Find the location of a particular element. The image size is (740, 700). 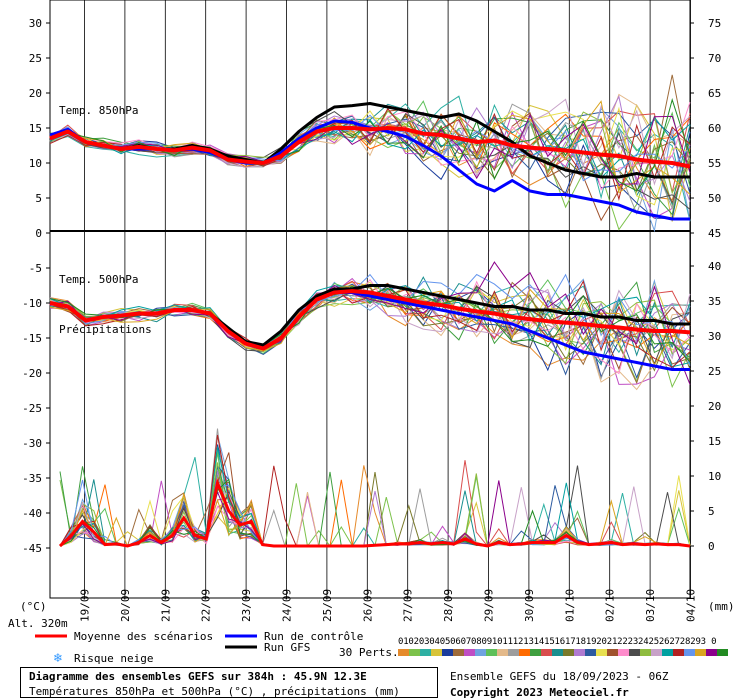

right-tick-label: 75 is located at coordinates (714, 23).